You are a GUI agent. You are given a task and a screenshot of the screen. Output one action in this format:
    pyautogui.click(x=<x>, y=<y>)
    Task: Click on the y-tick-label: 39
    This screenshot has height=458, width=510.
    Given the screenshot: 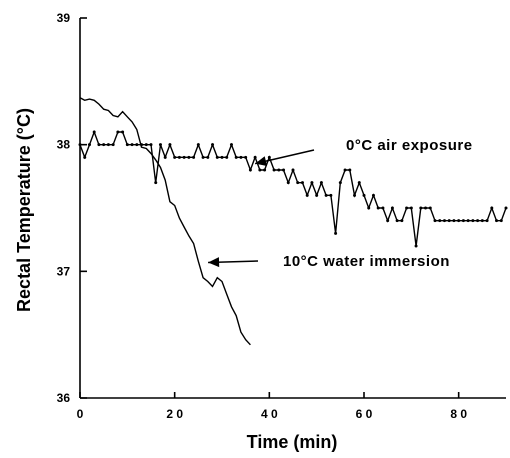 What is the action you would take?
    pyautogui.click(x=64, y=18)
    